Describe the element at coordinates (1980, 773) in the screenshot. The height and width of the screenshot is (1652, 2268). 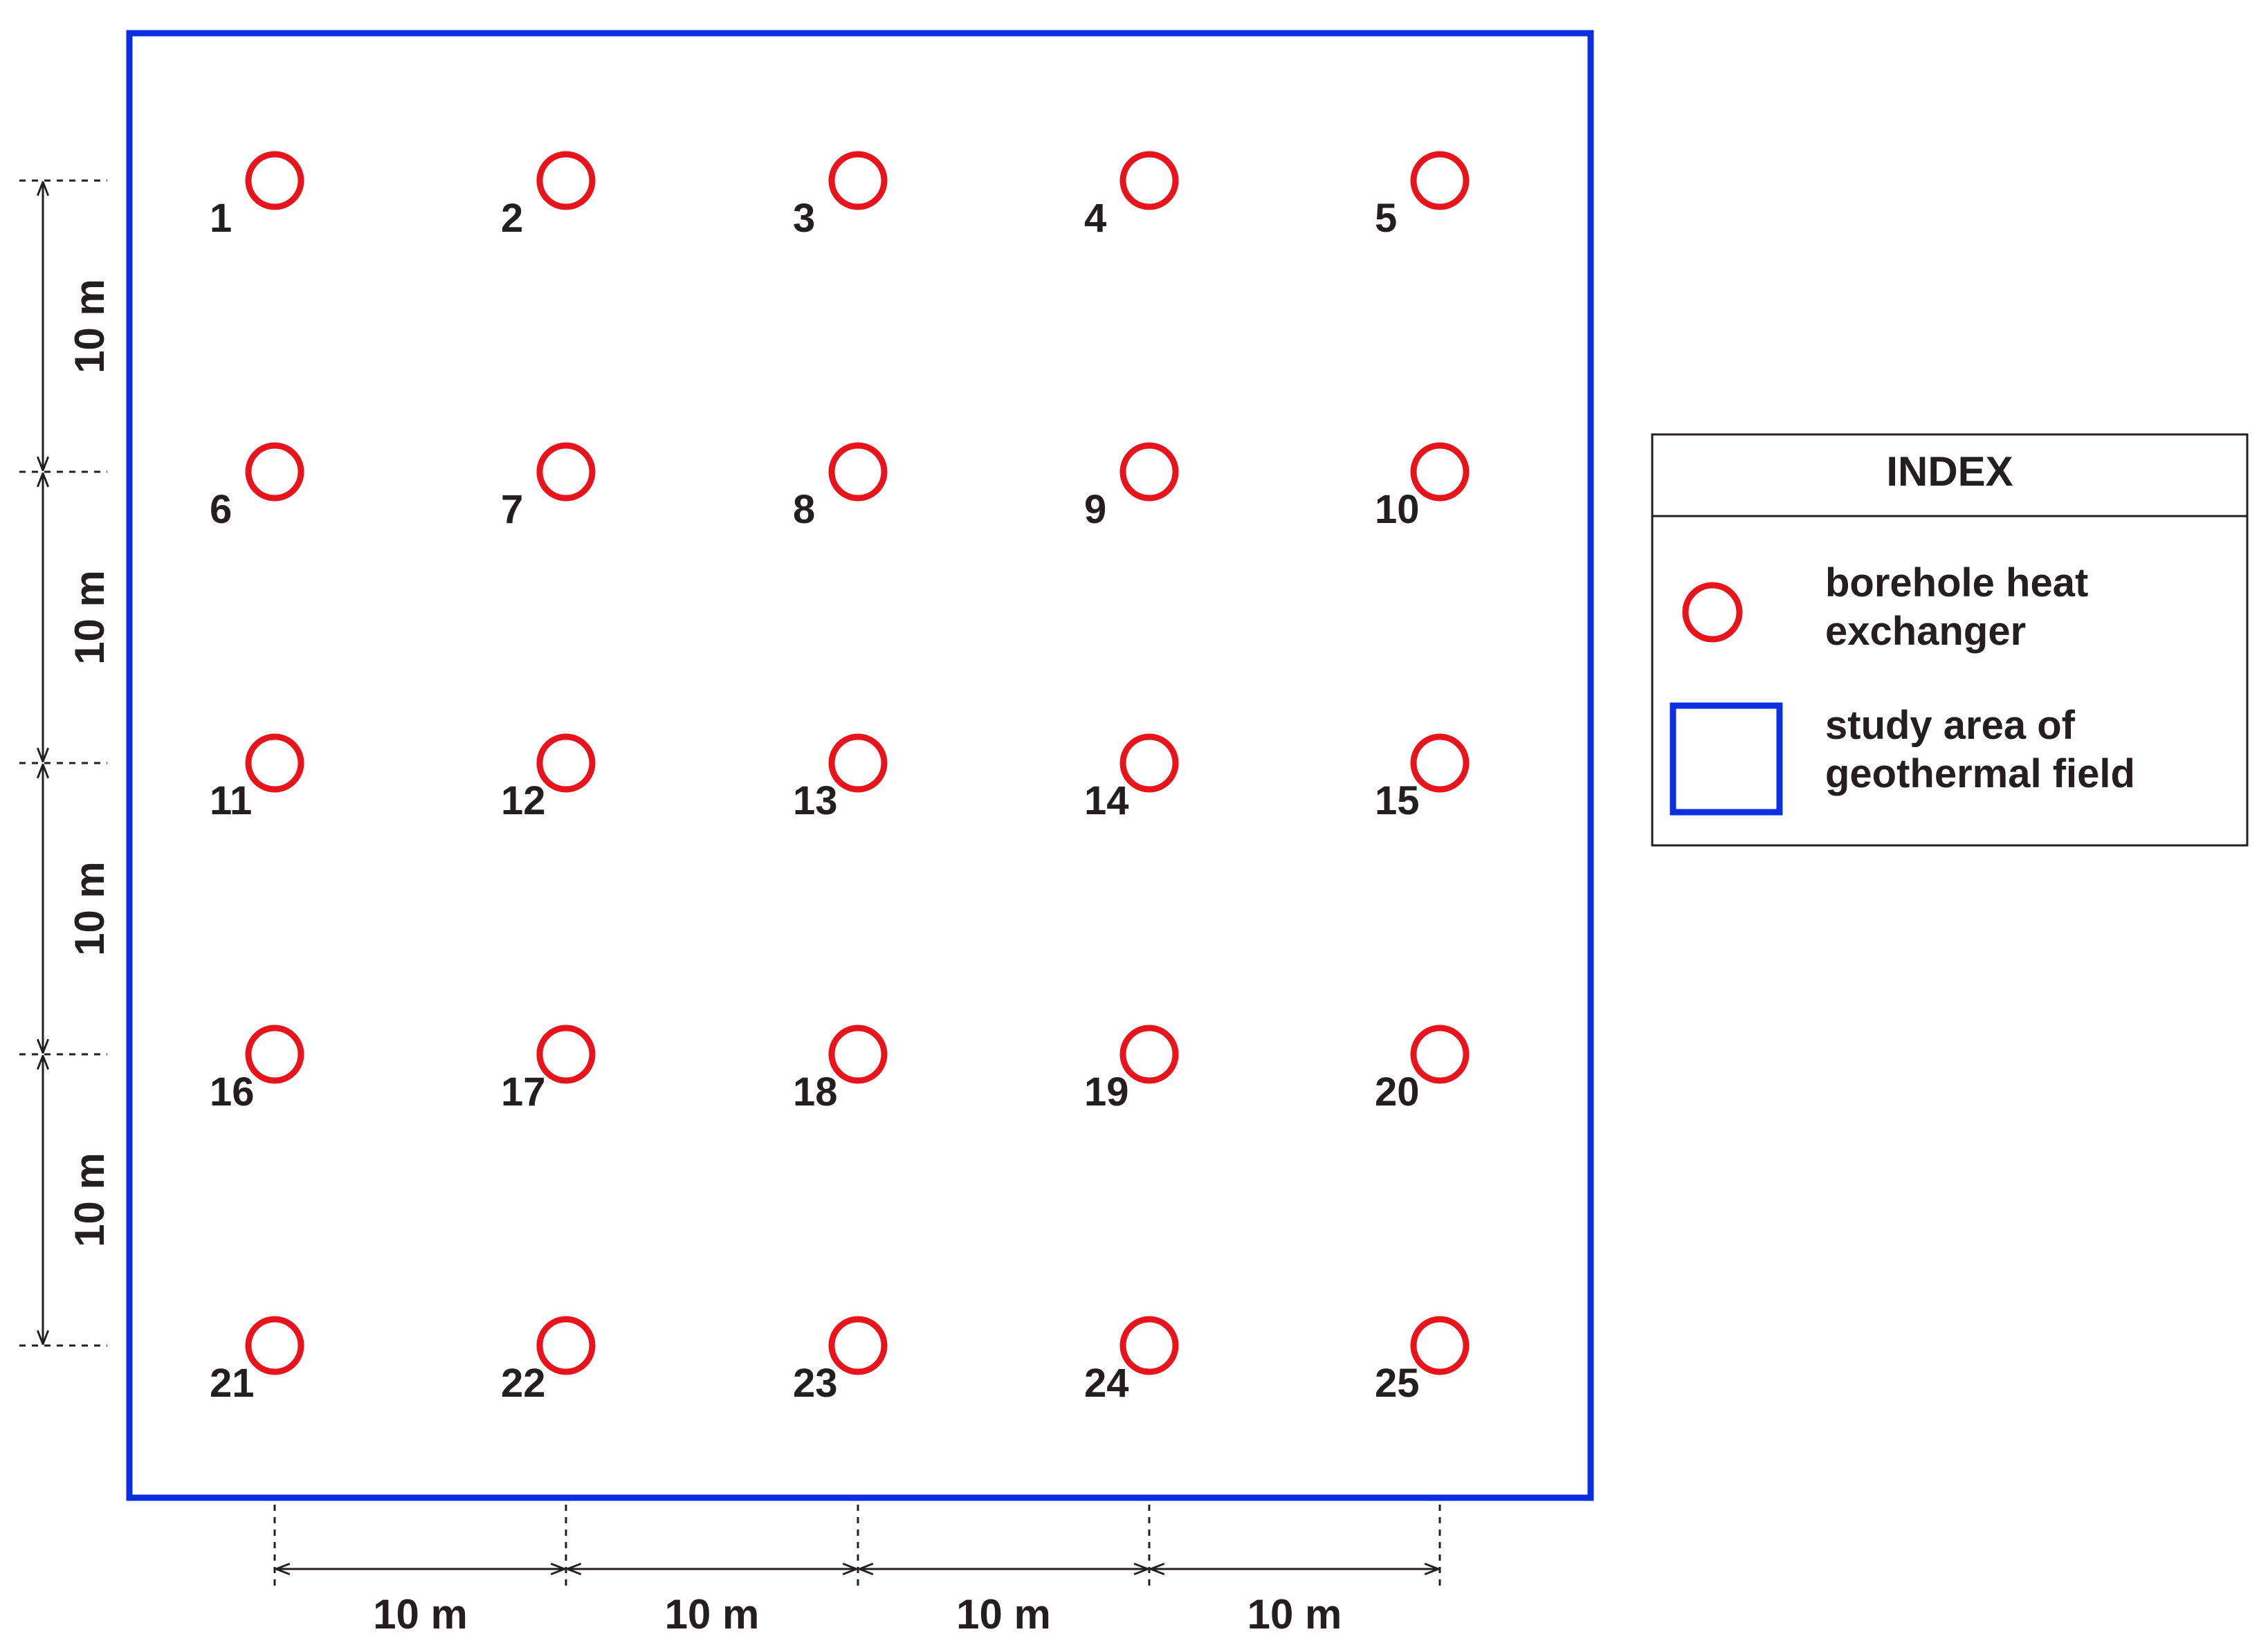
I see `legend-item-study-area-line2: geothermal field` at that location.